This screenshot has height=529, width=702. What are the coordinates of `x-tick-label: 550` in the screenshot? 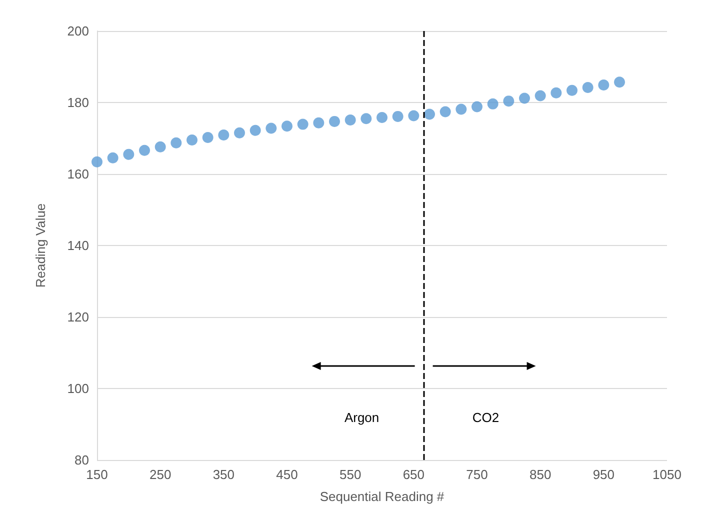 It's located at (350, 474).